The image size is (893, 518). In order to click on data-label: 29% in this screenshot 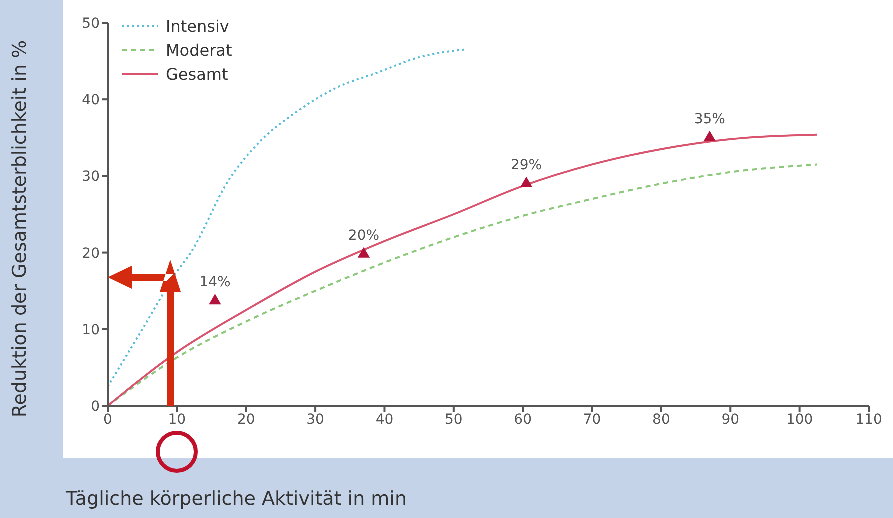, I will do `click(526, 165)`.